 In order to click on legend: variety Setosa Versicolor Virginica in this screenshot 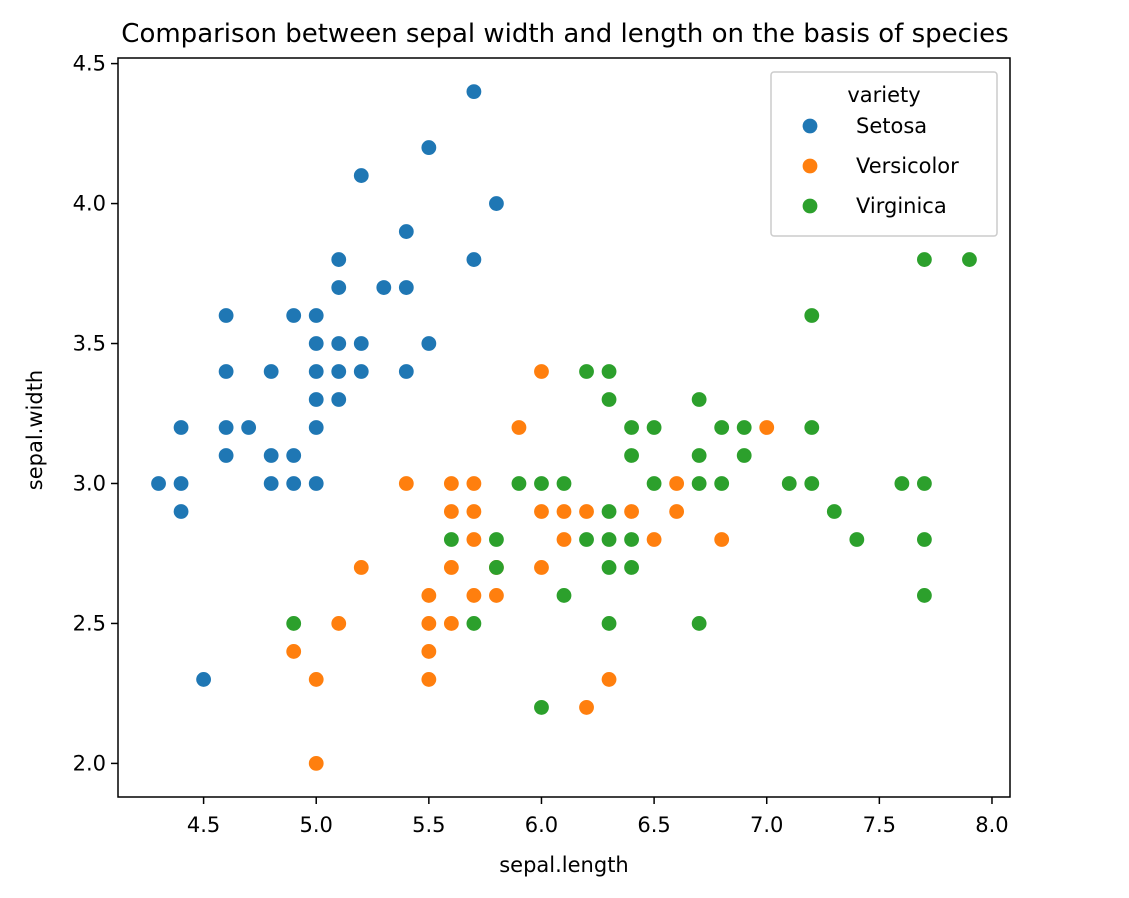, I will do `click(884, 154)`.